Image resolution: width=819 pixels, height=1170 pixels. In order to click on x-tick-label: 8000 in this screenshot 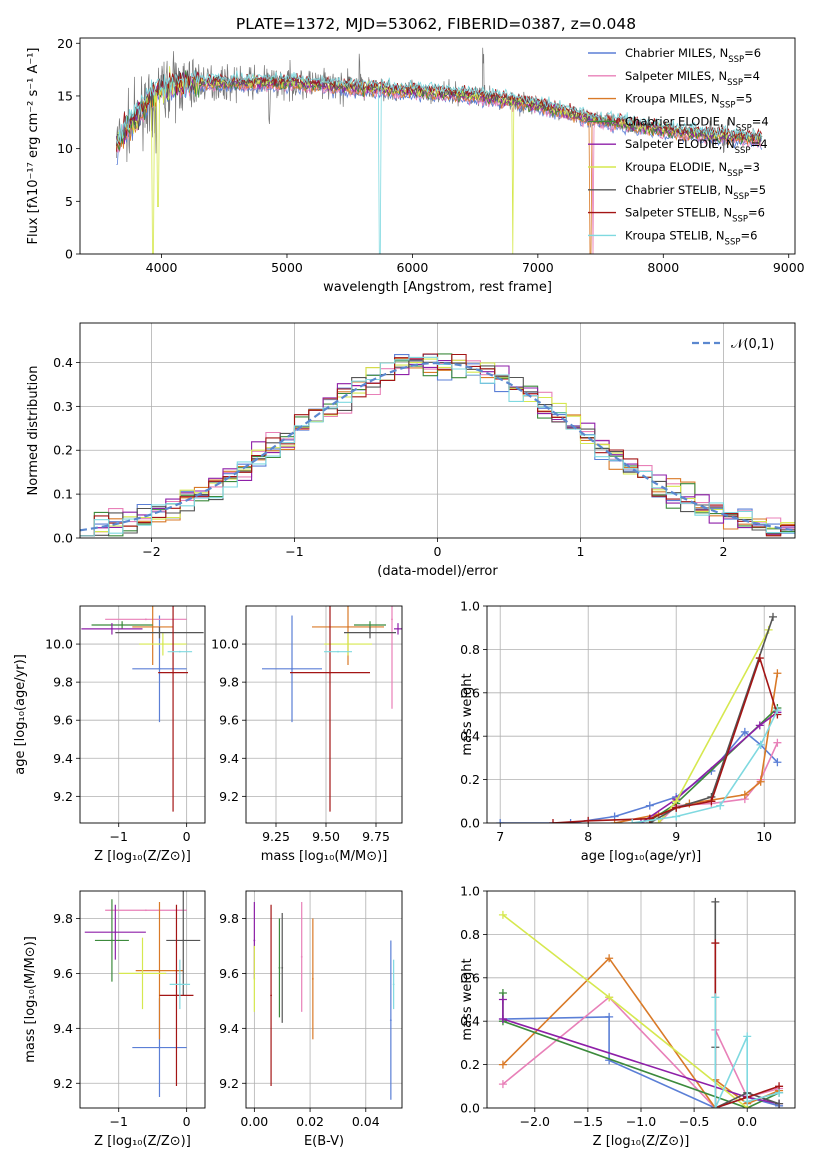, I will do `click(663, 267)`.